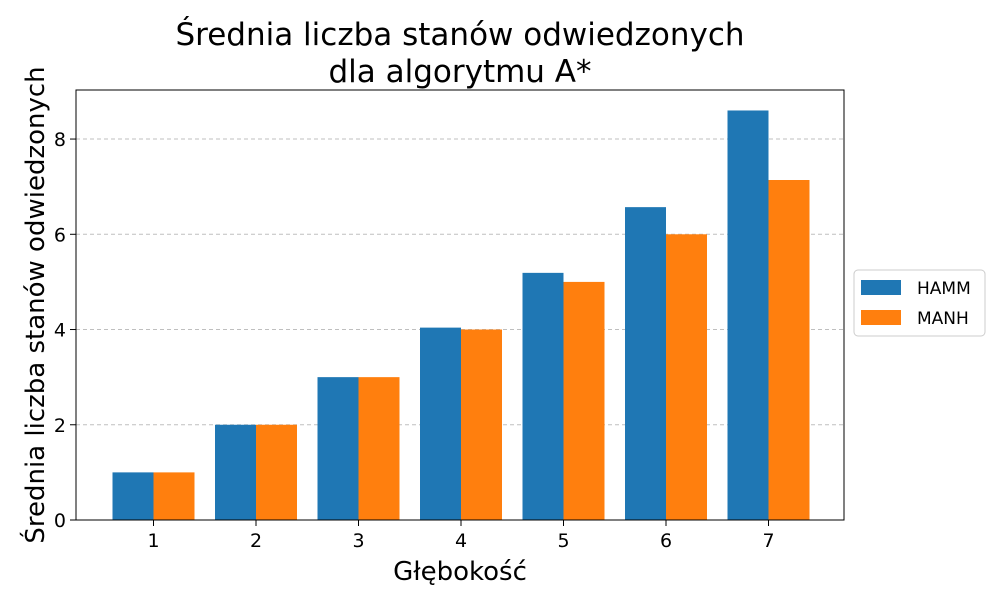 This screenshot has width=1000, height=600. Describe the element at coordinates (666, 541) in the screenshot. I see `x-tick-label: 6` at that location.